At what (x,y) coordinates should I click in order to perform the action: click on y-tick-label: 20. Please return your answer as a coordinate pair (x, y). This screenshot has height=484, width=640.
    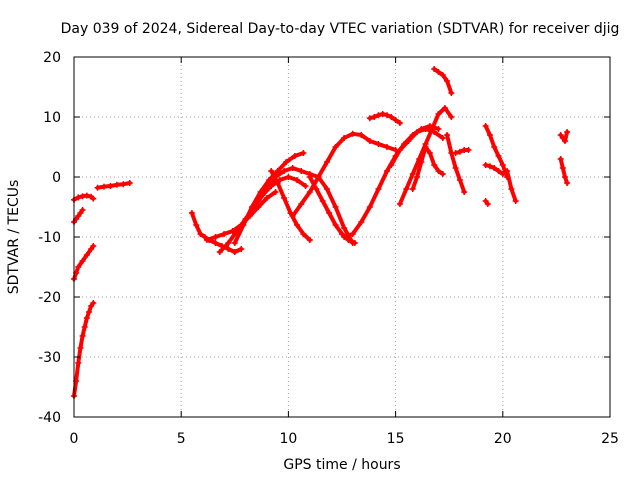
    Looking at the image, I should click on (52, 58).